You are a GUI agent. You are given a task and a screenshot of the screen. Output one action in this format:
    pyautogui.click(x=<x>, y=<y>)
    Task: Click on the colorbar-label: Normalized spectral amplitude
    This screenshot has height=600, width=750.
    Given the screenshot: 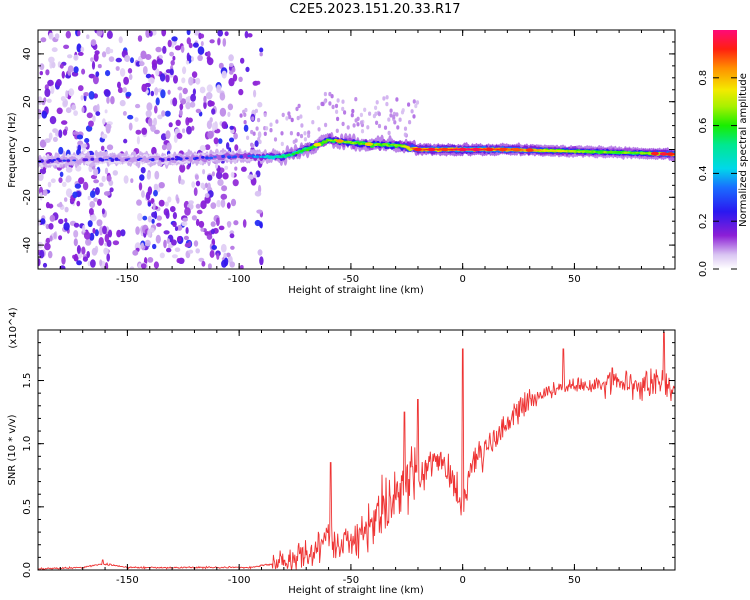 What is the action you would take?
    pyautogui.click(x=743, y=150)
    